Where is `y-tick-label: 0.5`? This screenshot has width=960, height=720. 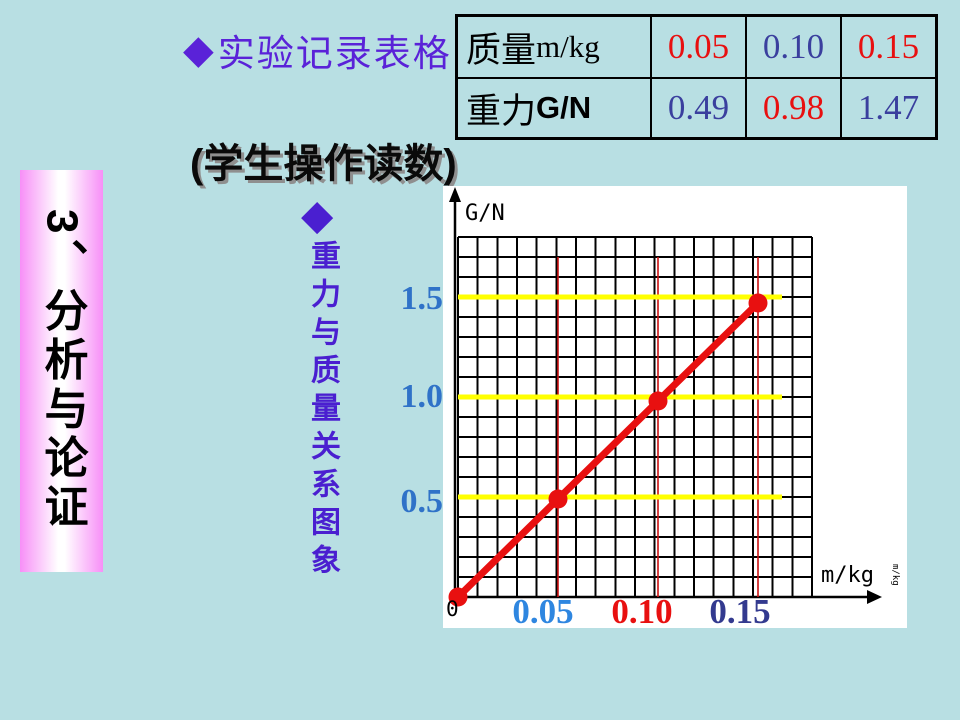 y-tick-label: 0.5 is located at coordinates (422, 501).